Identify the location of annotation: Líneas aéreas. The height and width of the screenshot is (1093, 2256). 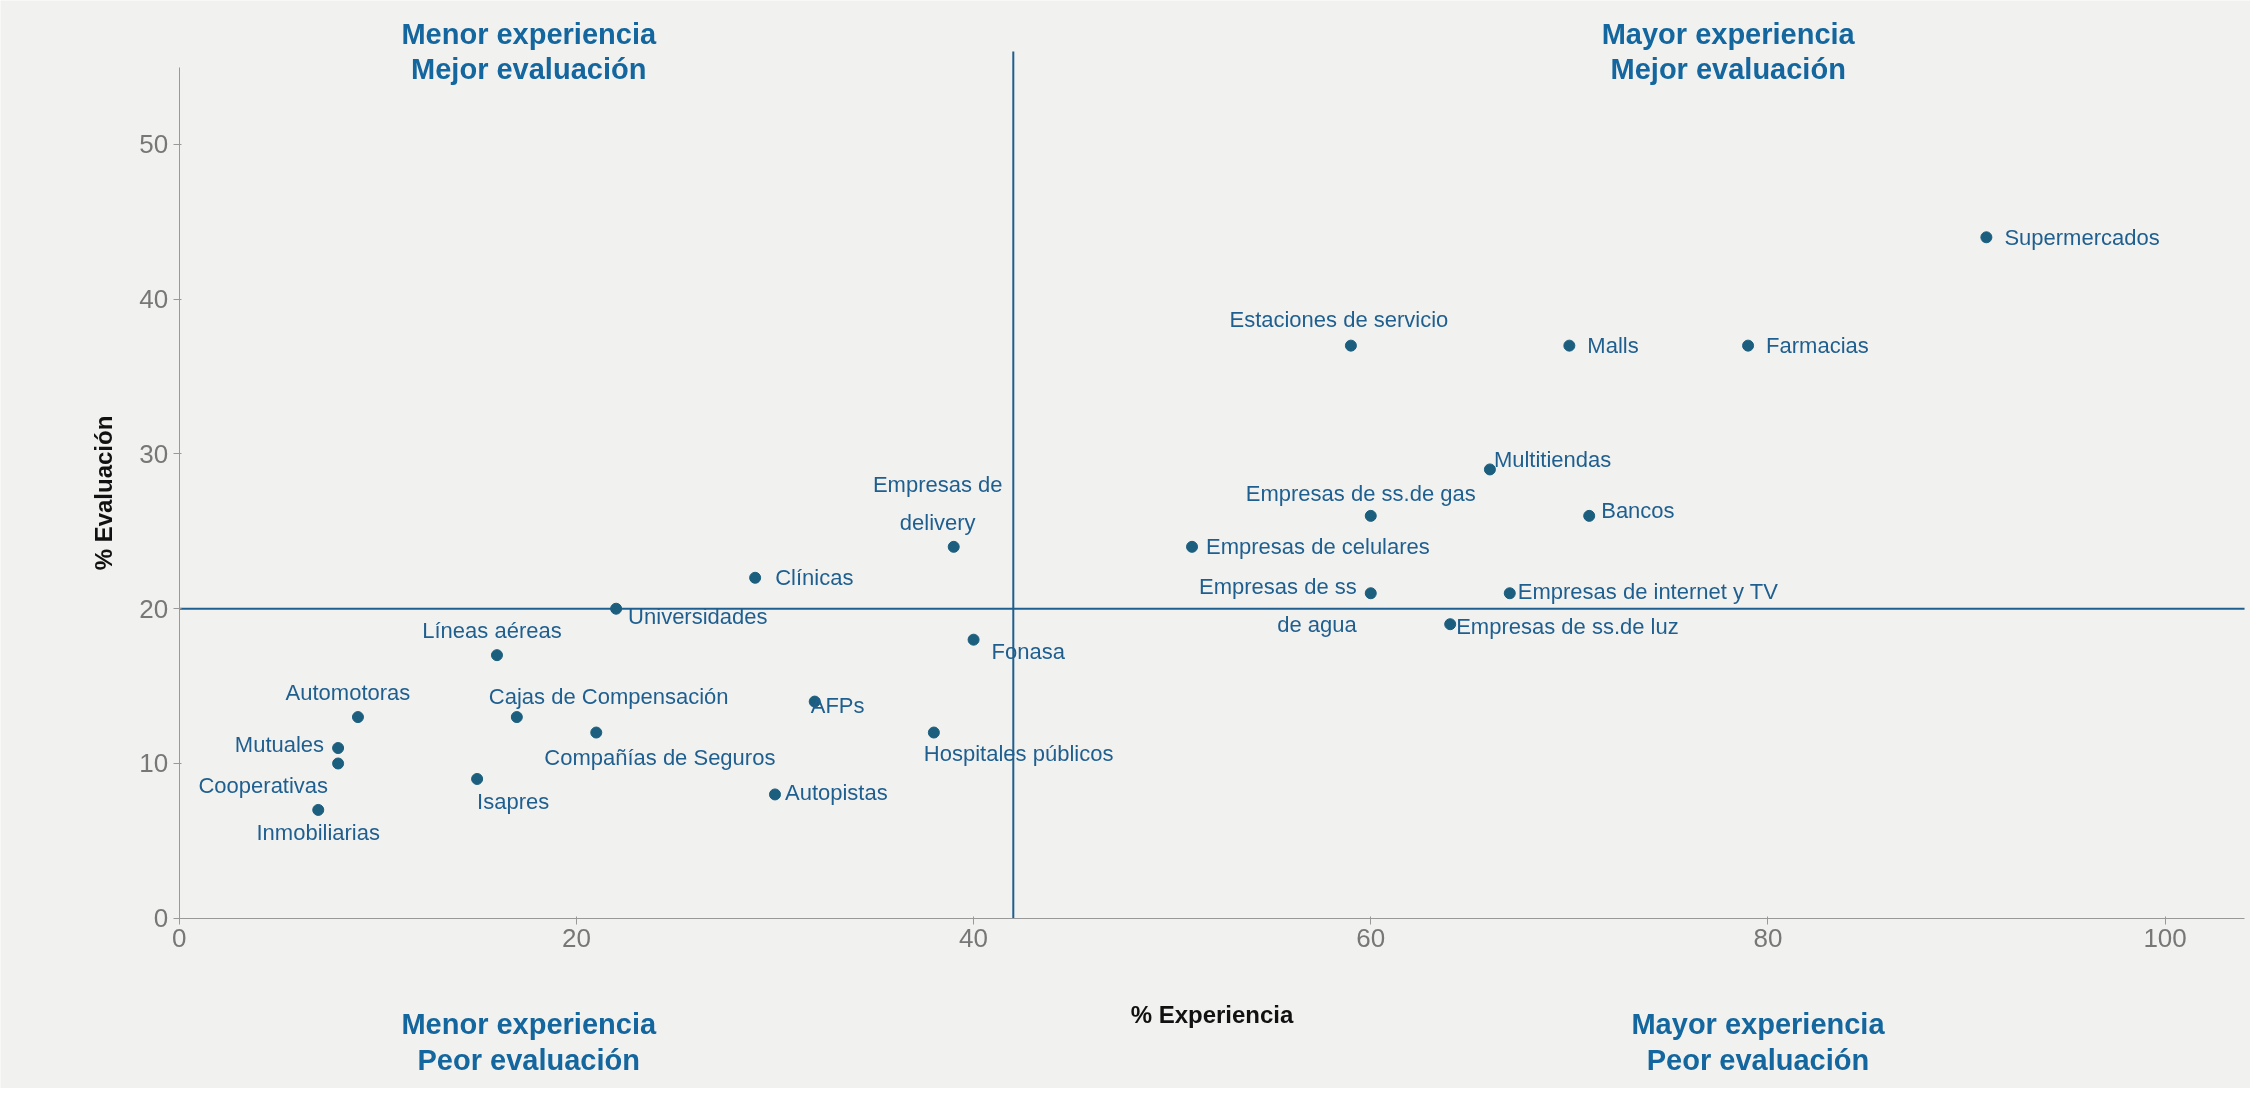
(492, 631).